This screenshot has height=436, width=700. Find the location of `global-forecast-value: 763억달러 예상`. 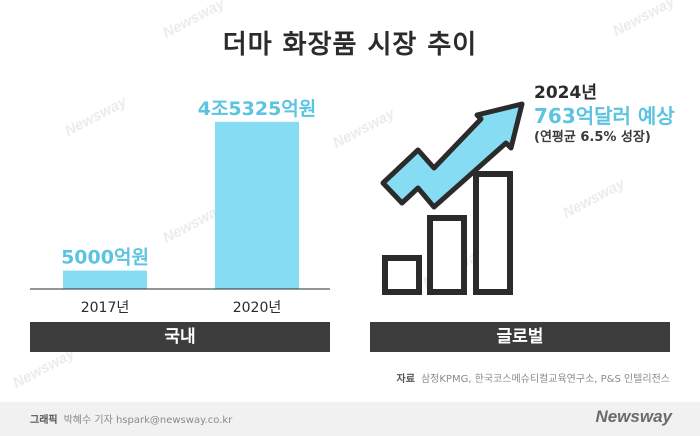

global-forecast-value: 763억달러 예상 is located at coordinates (604, 116).